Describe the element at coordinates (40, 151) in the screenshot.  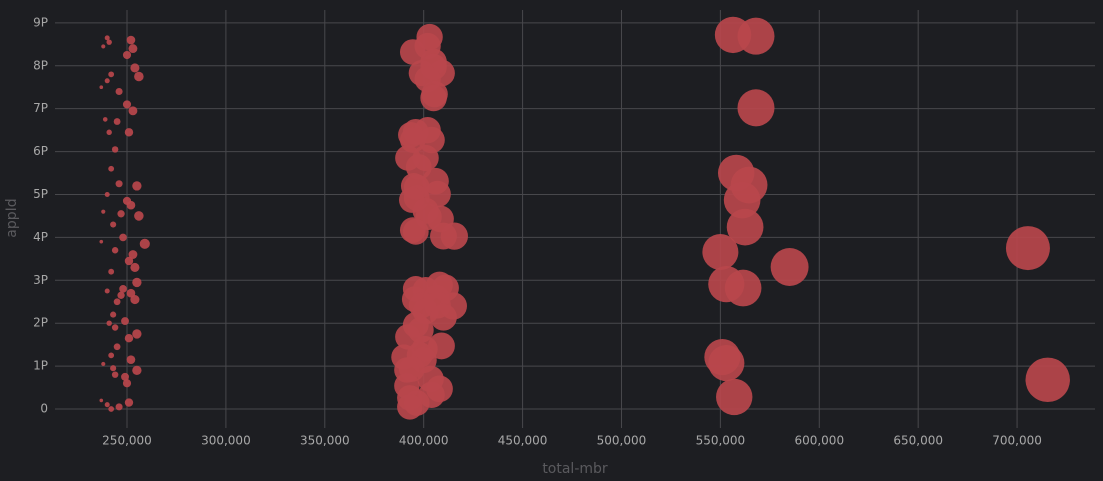
I see `y-tick-label: 6P` at that location.